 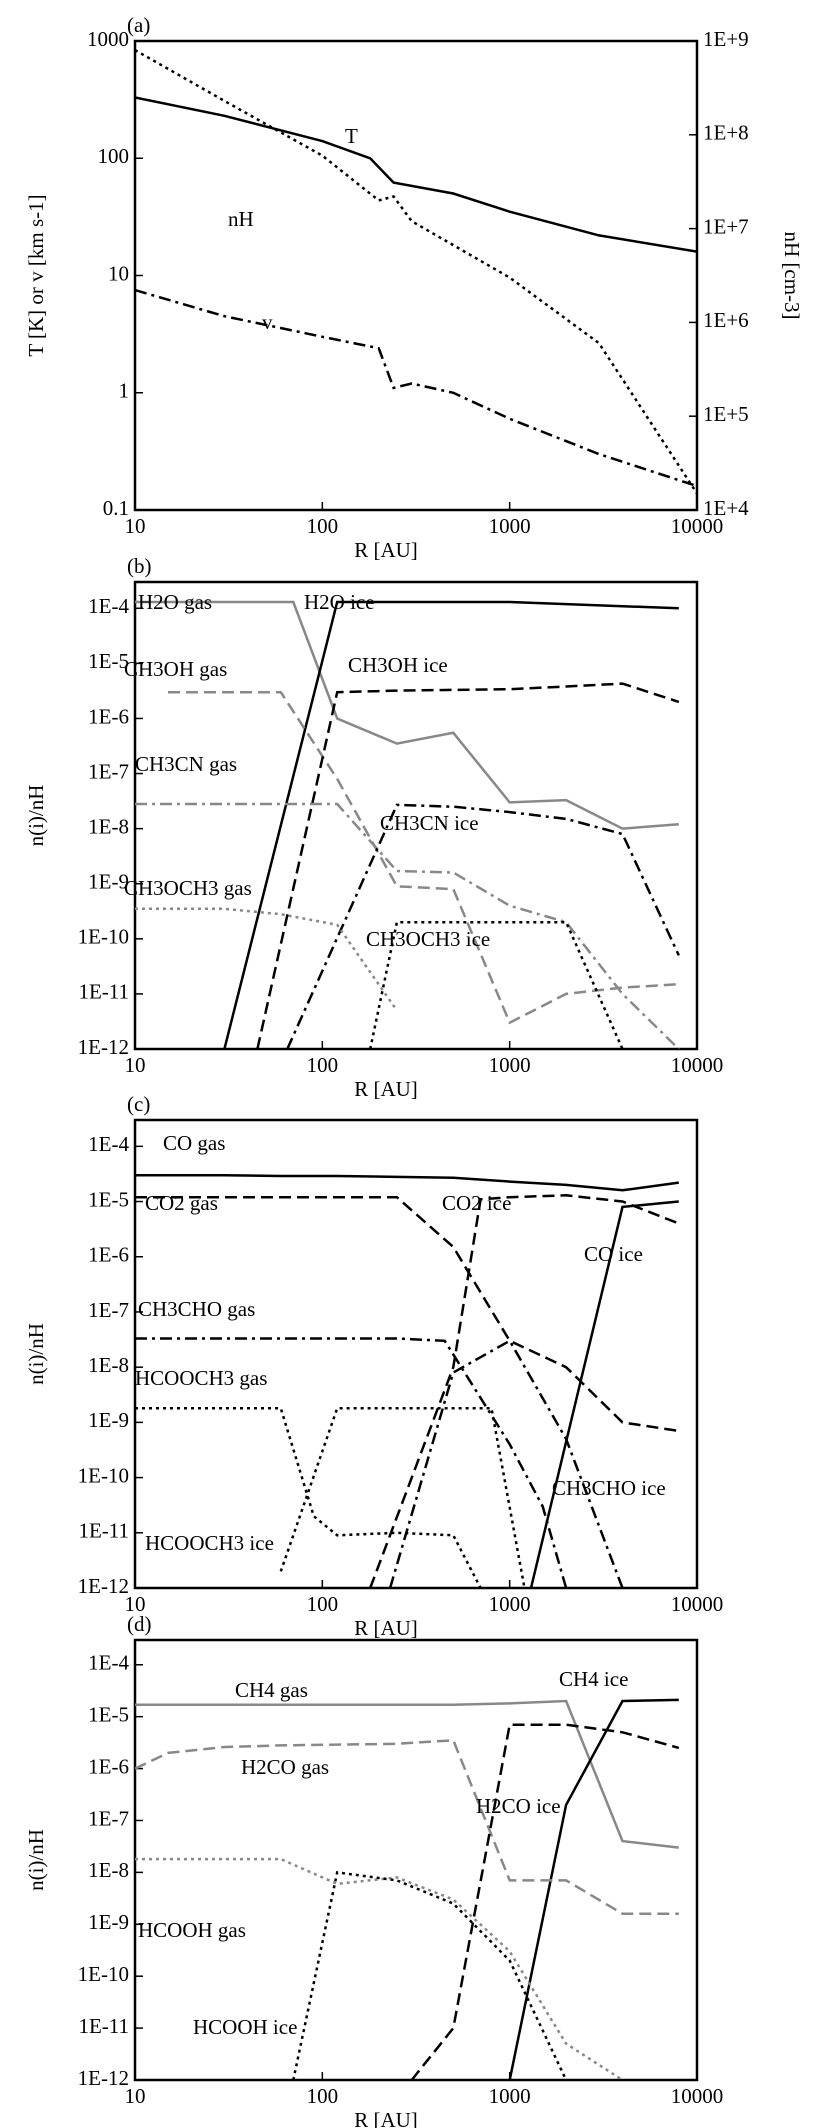 What do you see at coordinates (209, 1543) in the screenshot?
I see `series-label: HCOOCH3 ice` at bounding box center [209, 1543].